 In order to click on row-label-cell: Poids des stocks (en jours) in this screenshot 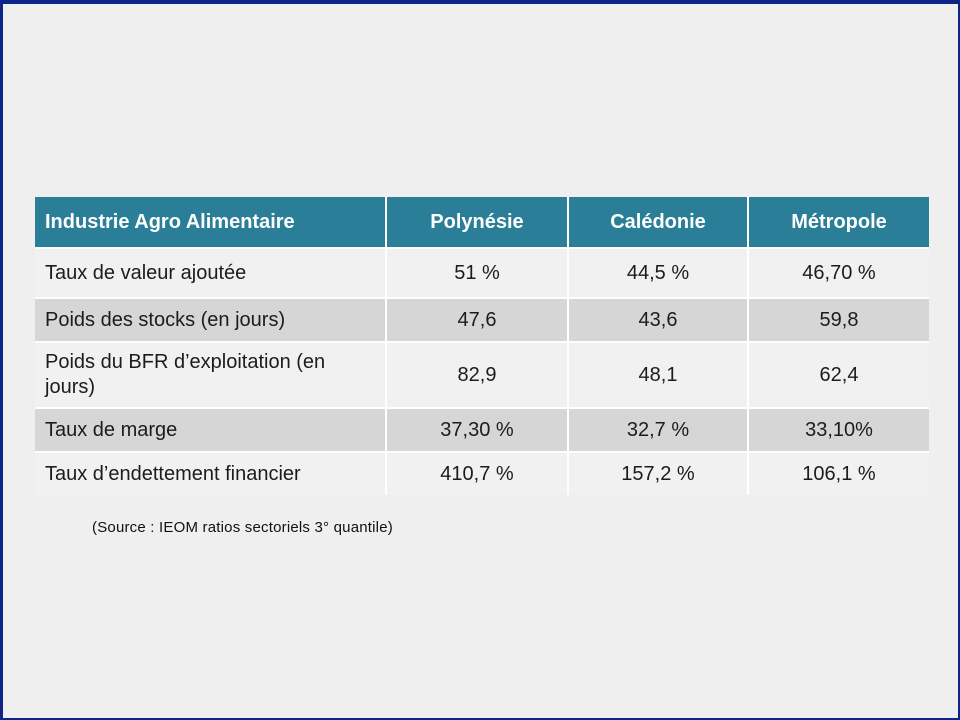, I will do `click(210, 320)`.